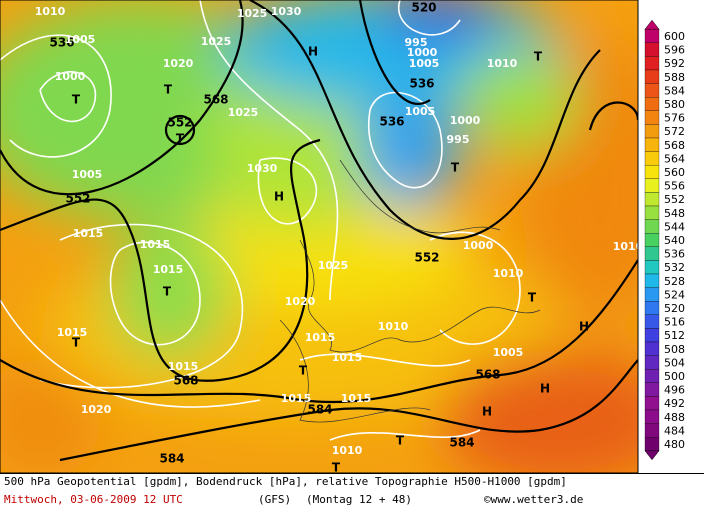 The width and height of the screenshot is (704, 513). I want to click on contour-label: 520, so click(423, 8).